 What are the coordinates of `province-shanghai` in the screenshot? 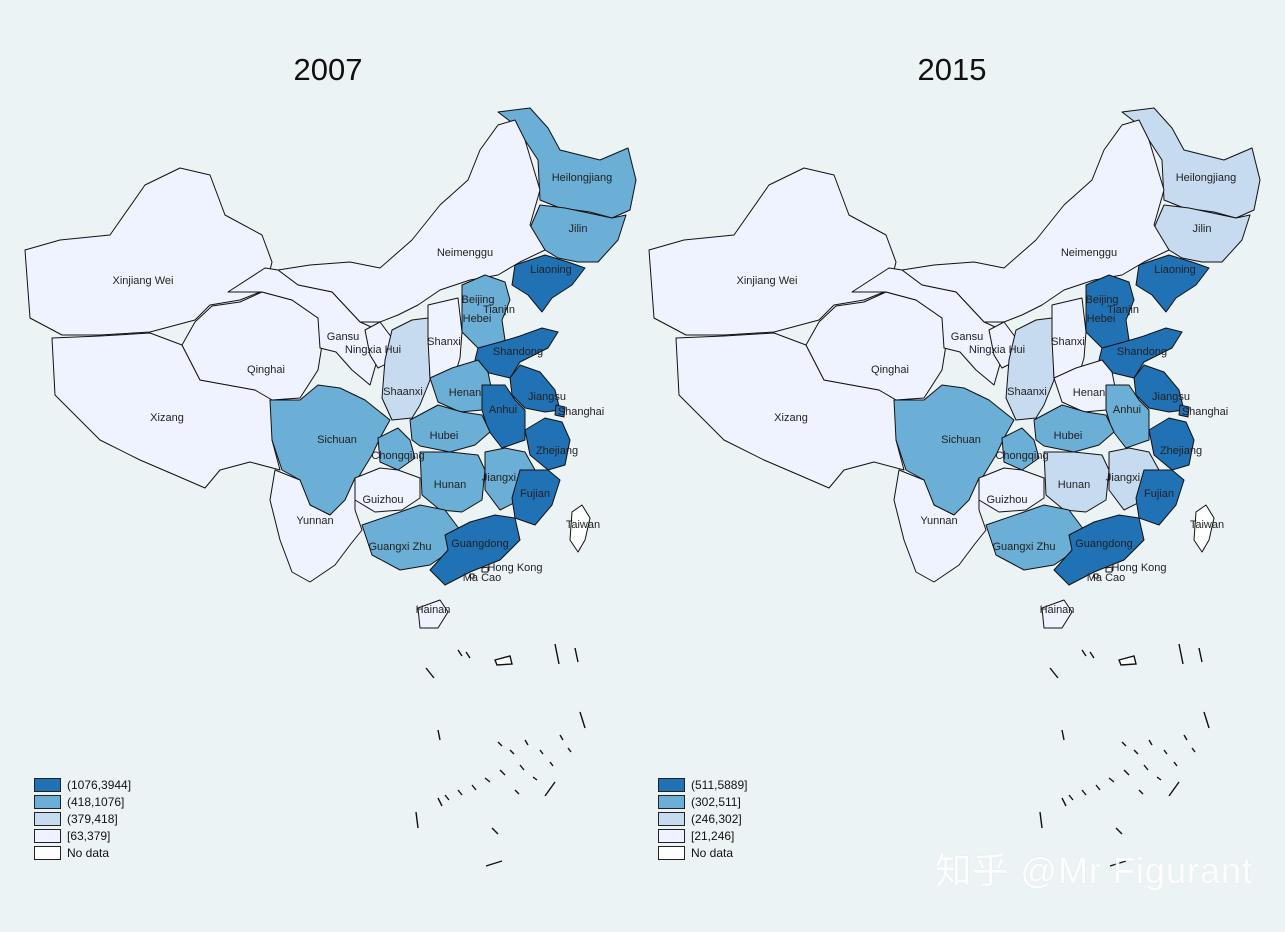 It's located at (1184, 411).